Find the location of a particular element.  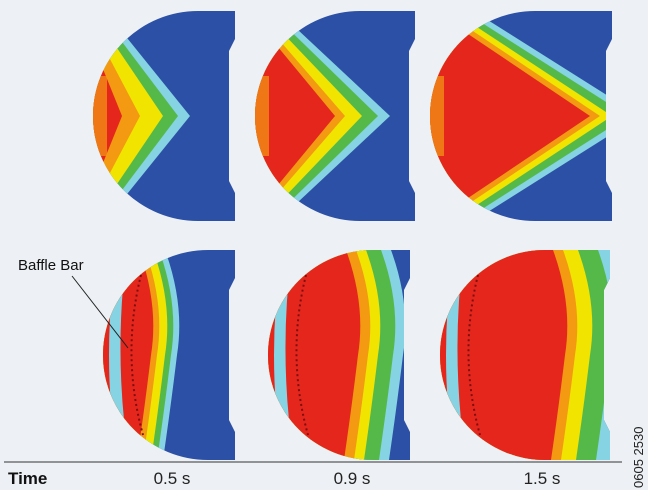

figure-id: 0605 2530 is located at coordinates (638, 457).